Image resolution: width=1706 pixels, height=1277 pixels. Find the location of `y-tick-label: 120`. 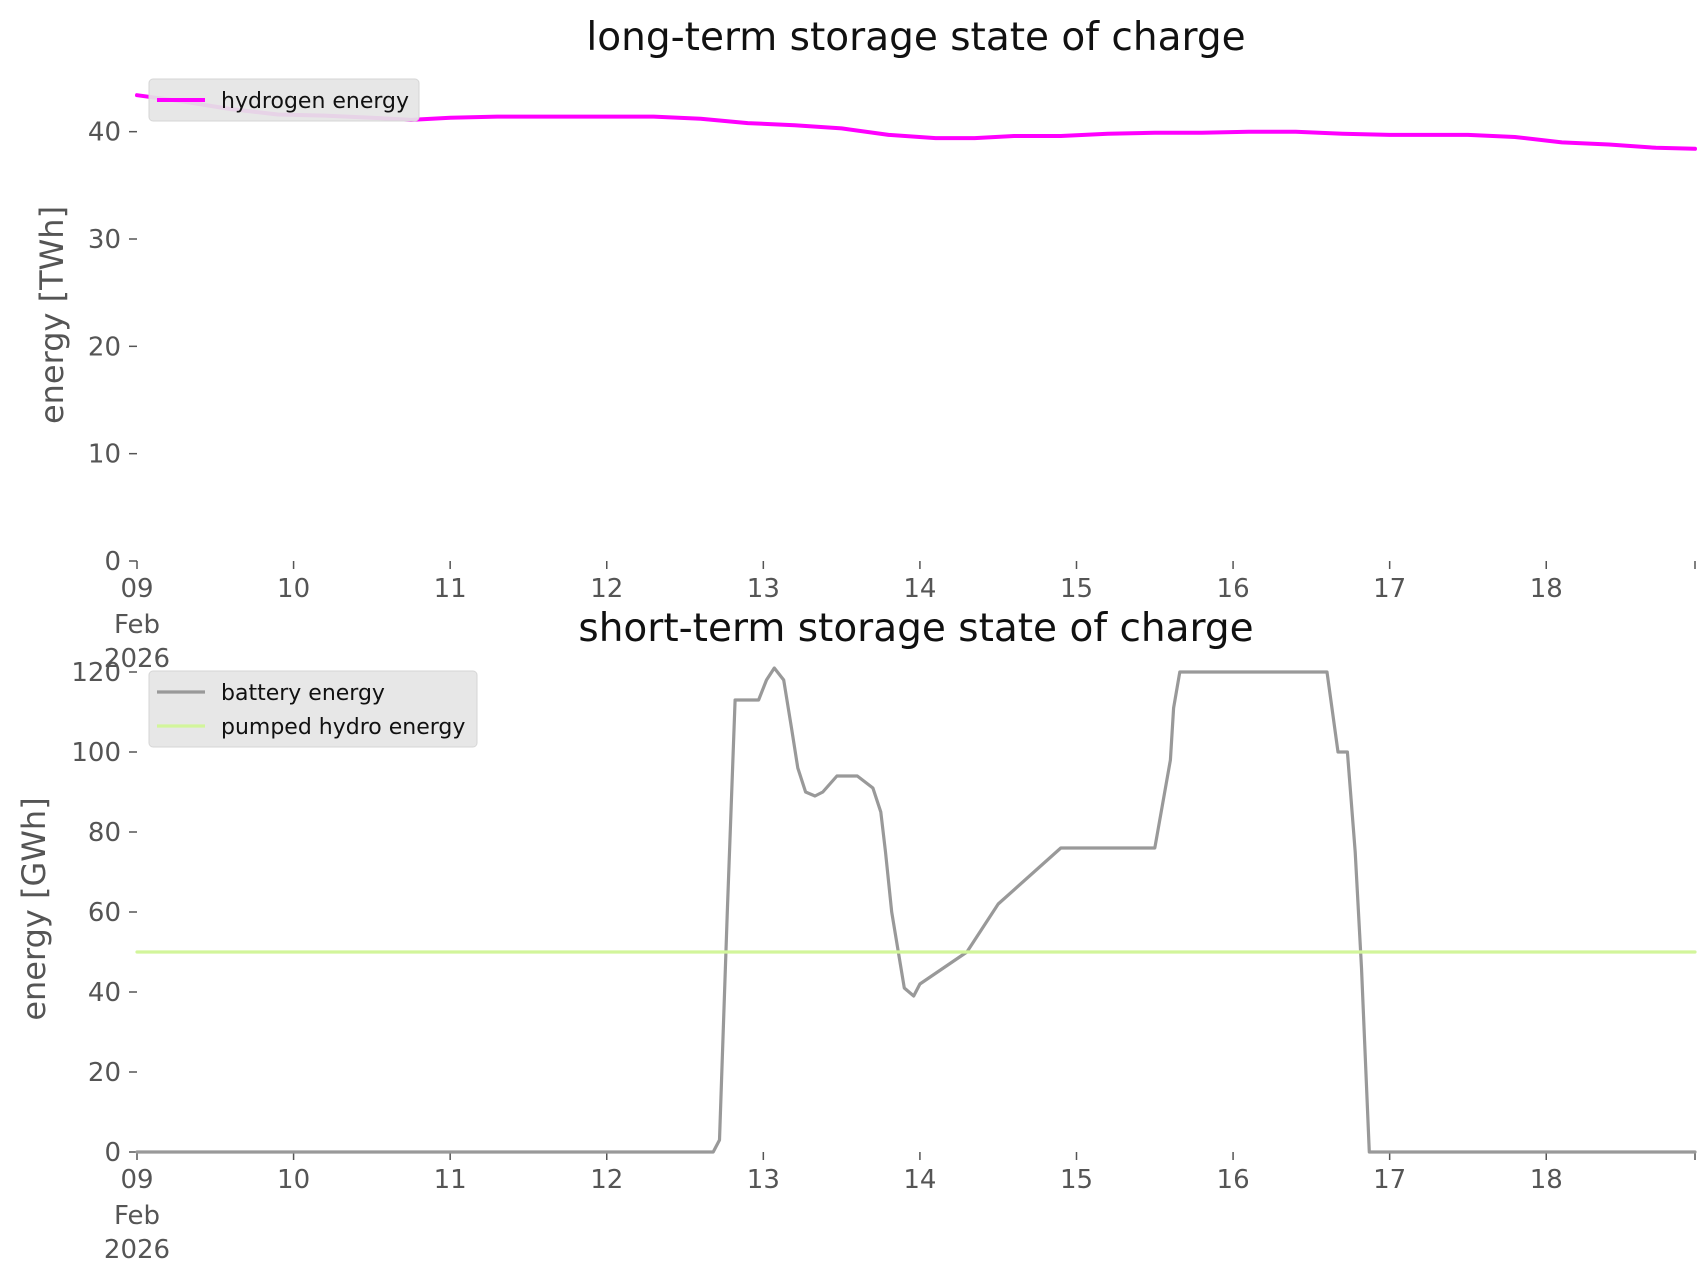

y-tick-label: 120 is located at coordinates (96, 673).